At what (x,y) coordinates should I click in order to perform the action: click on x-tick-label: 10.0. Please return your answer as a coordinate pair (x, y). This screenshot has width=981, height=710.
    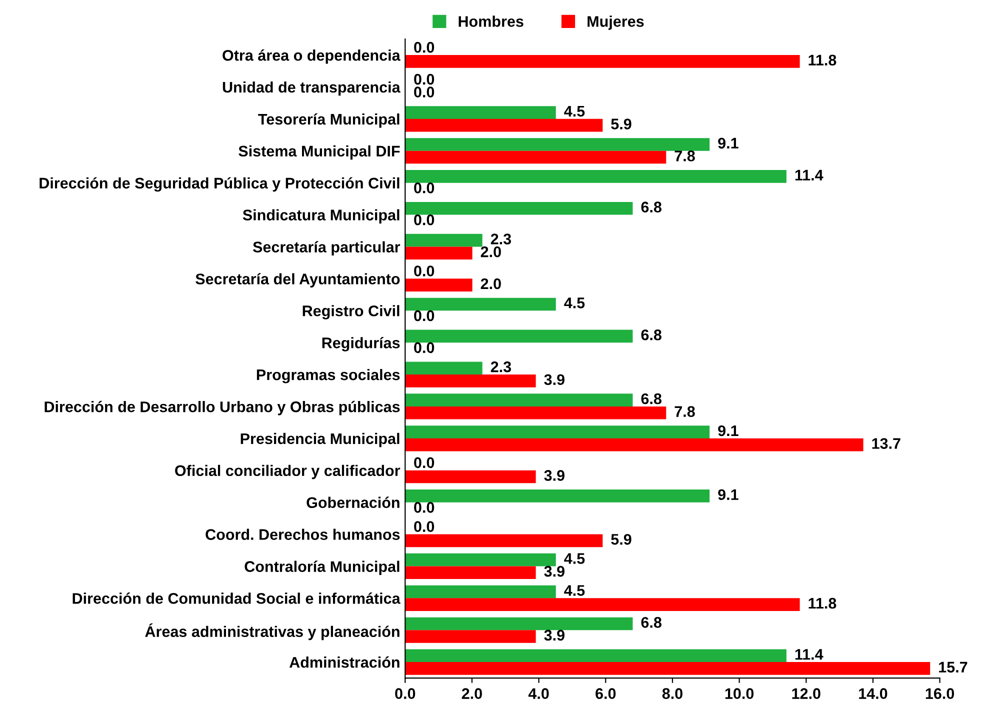
    Looking at the image, I should click on (739, 693).